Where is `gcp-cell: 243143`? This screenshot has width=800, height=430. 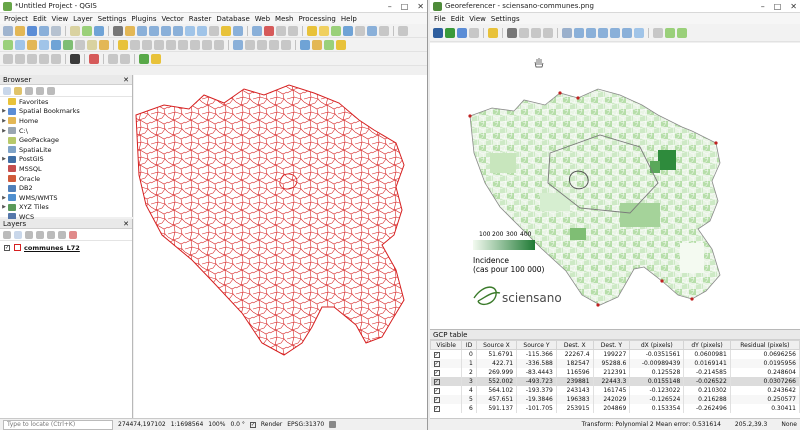 gcp-cell: 243143 is located at coordinates (575, 390).